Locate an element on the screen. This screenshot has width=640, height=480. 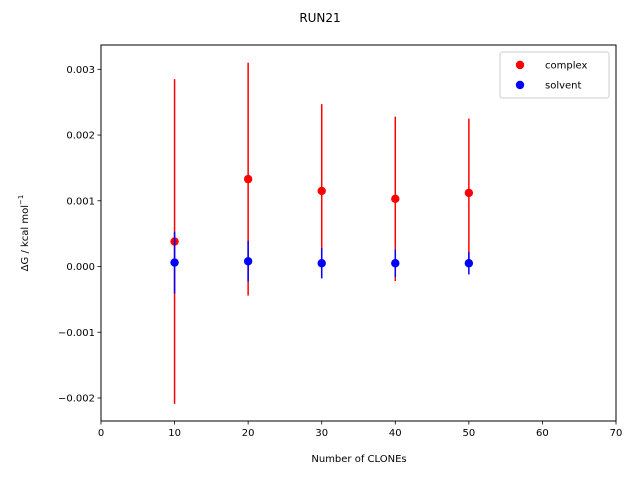
x-tick-label: 0 is located at coordinates (101, 433).